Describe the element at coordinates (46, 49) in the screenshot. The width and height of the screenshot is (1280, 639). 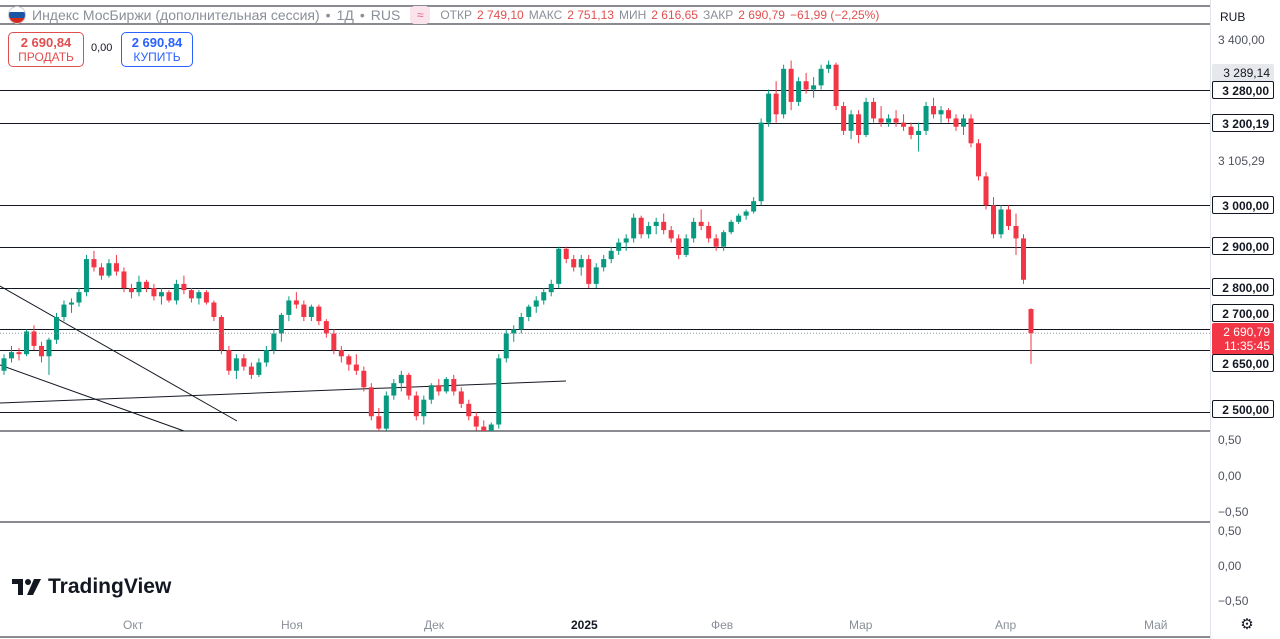
I see `sell-button: 2 690,84 ПРОДАТЬ` at that location.